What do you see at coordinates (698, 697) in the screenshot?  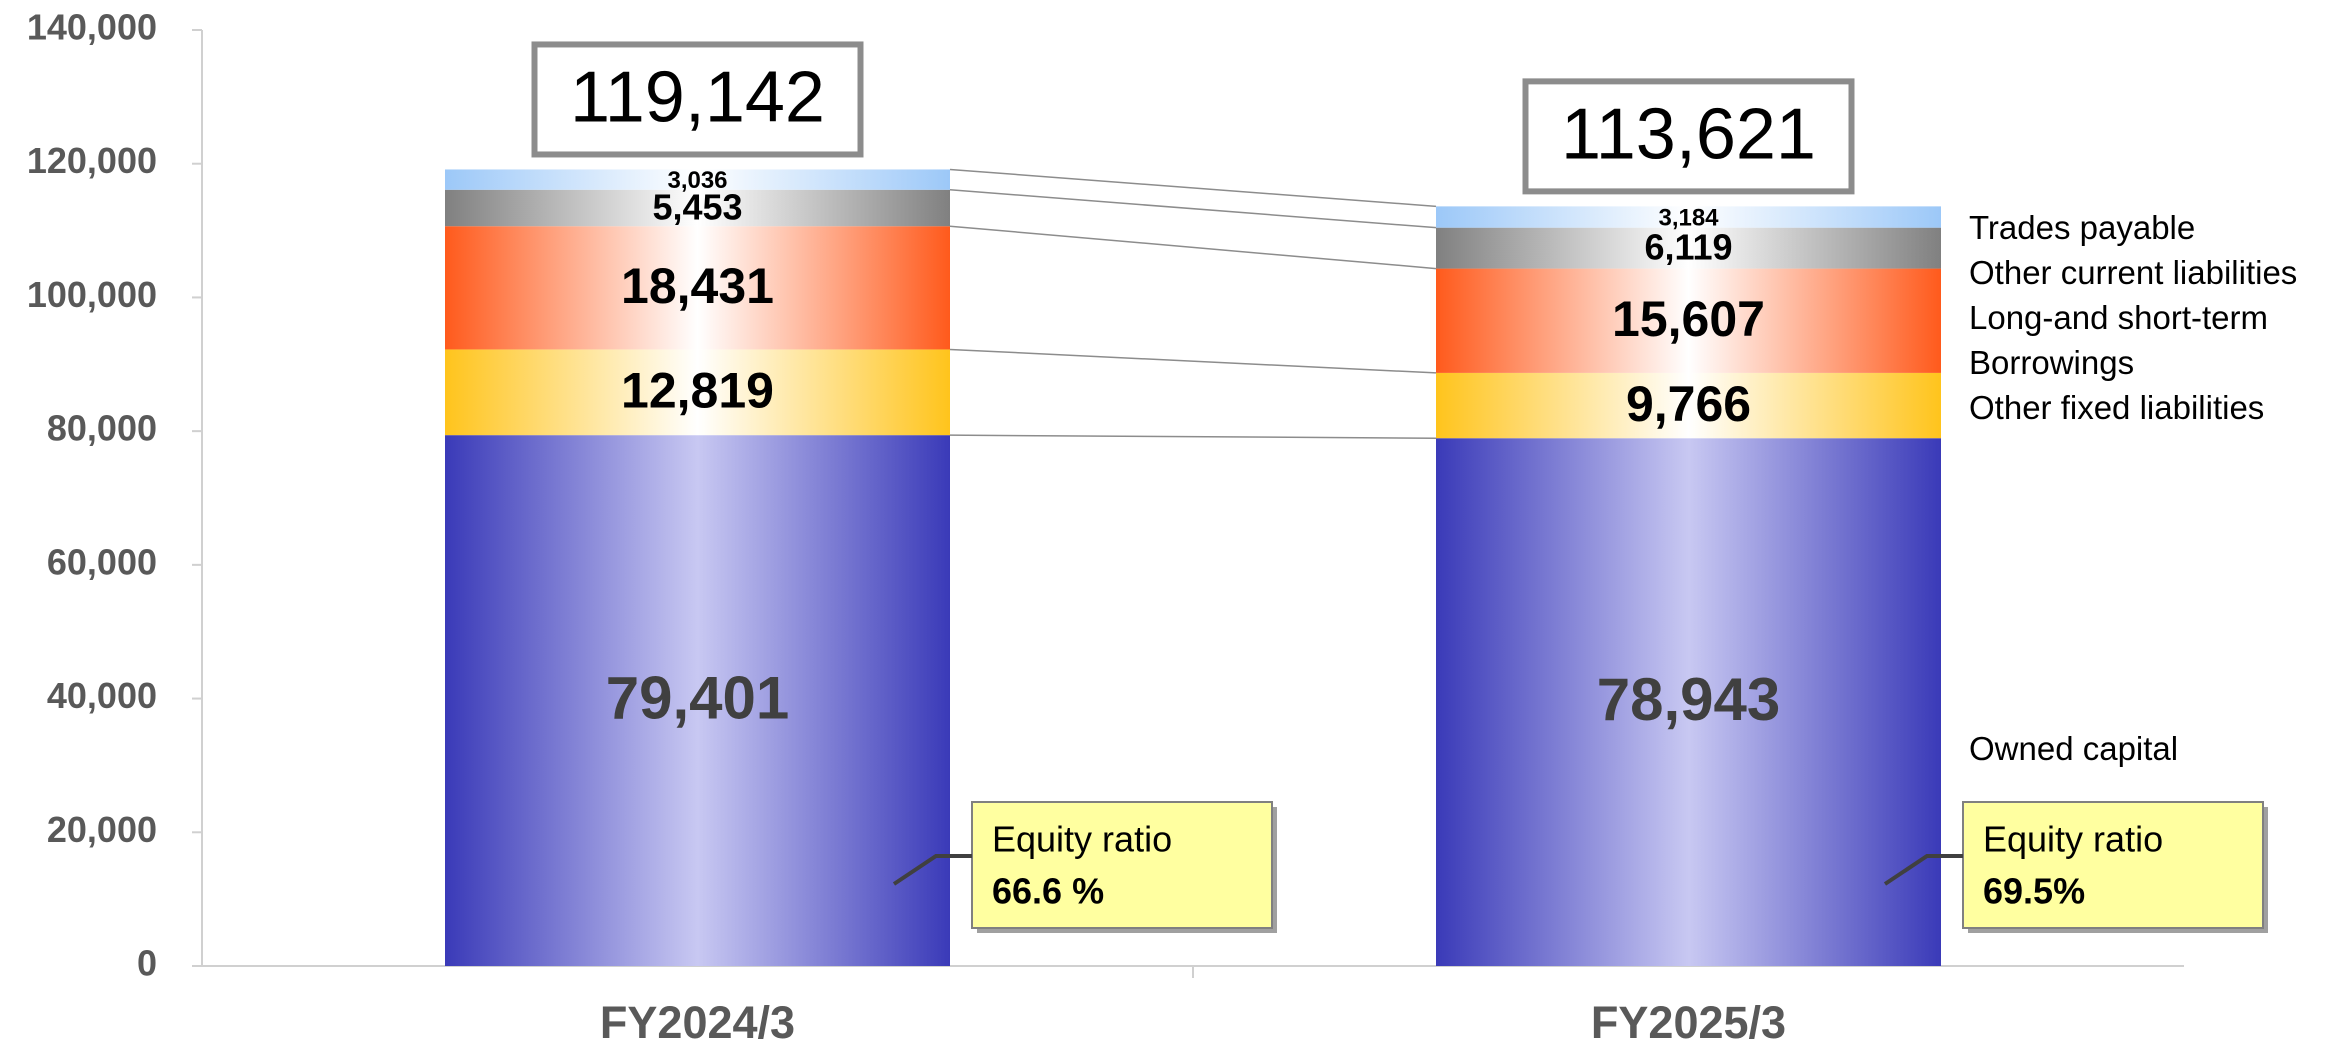 I see `data-label: 79,401` at bounding box center [698, 697].